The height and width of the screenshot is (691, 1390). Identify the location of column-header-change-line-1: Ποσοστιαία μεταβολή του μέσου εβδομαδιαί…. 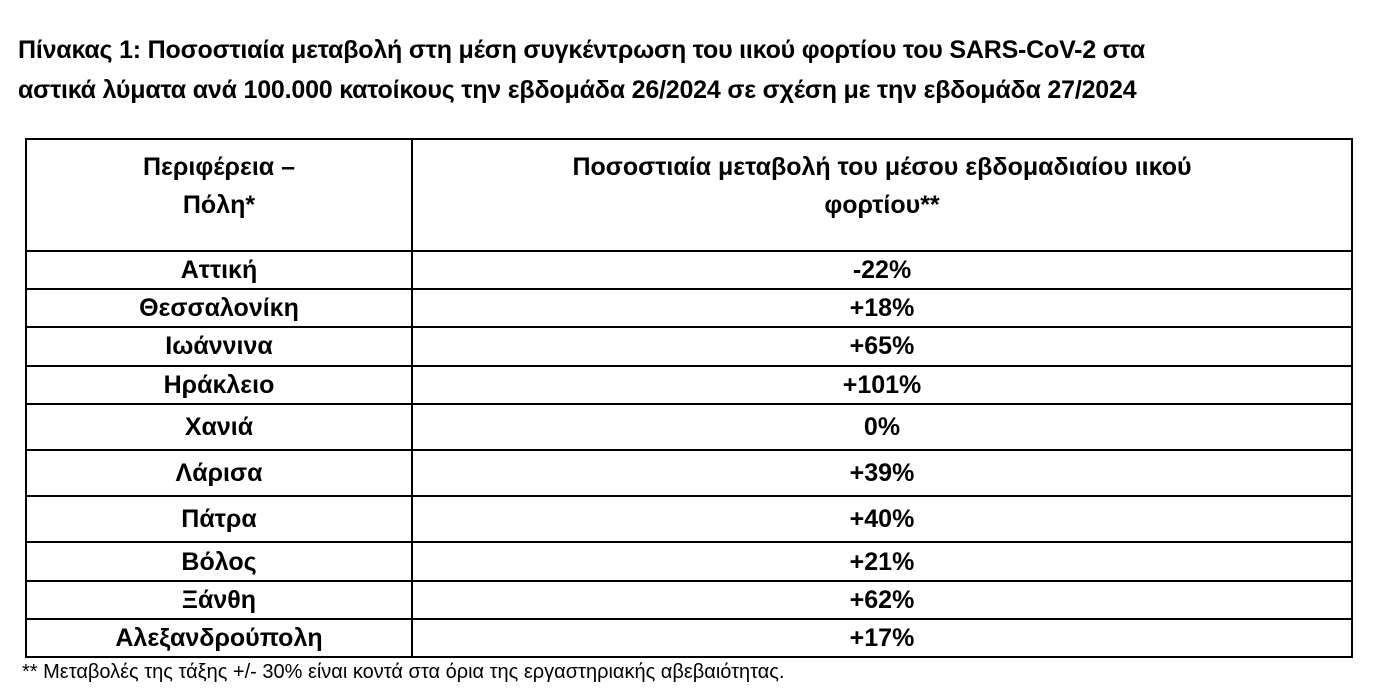
(882, 167).